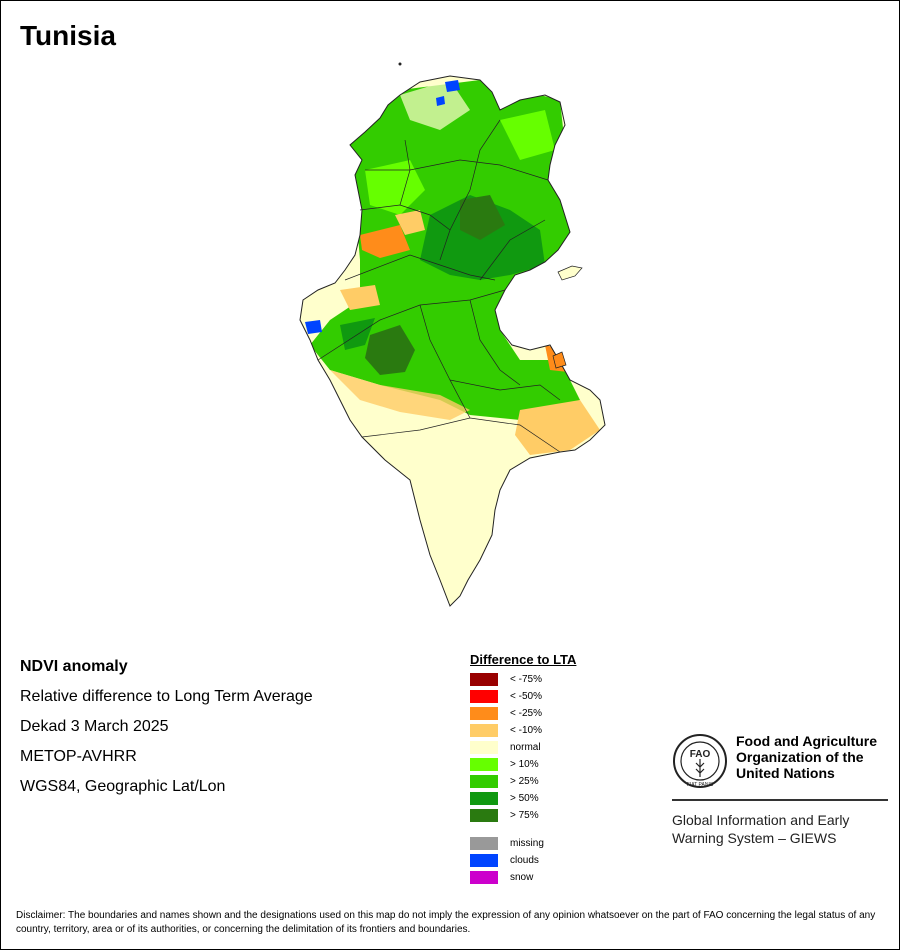 The image size is (900, 950). I want to click on legend-label: > 75%, so click(524, 815).